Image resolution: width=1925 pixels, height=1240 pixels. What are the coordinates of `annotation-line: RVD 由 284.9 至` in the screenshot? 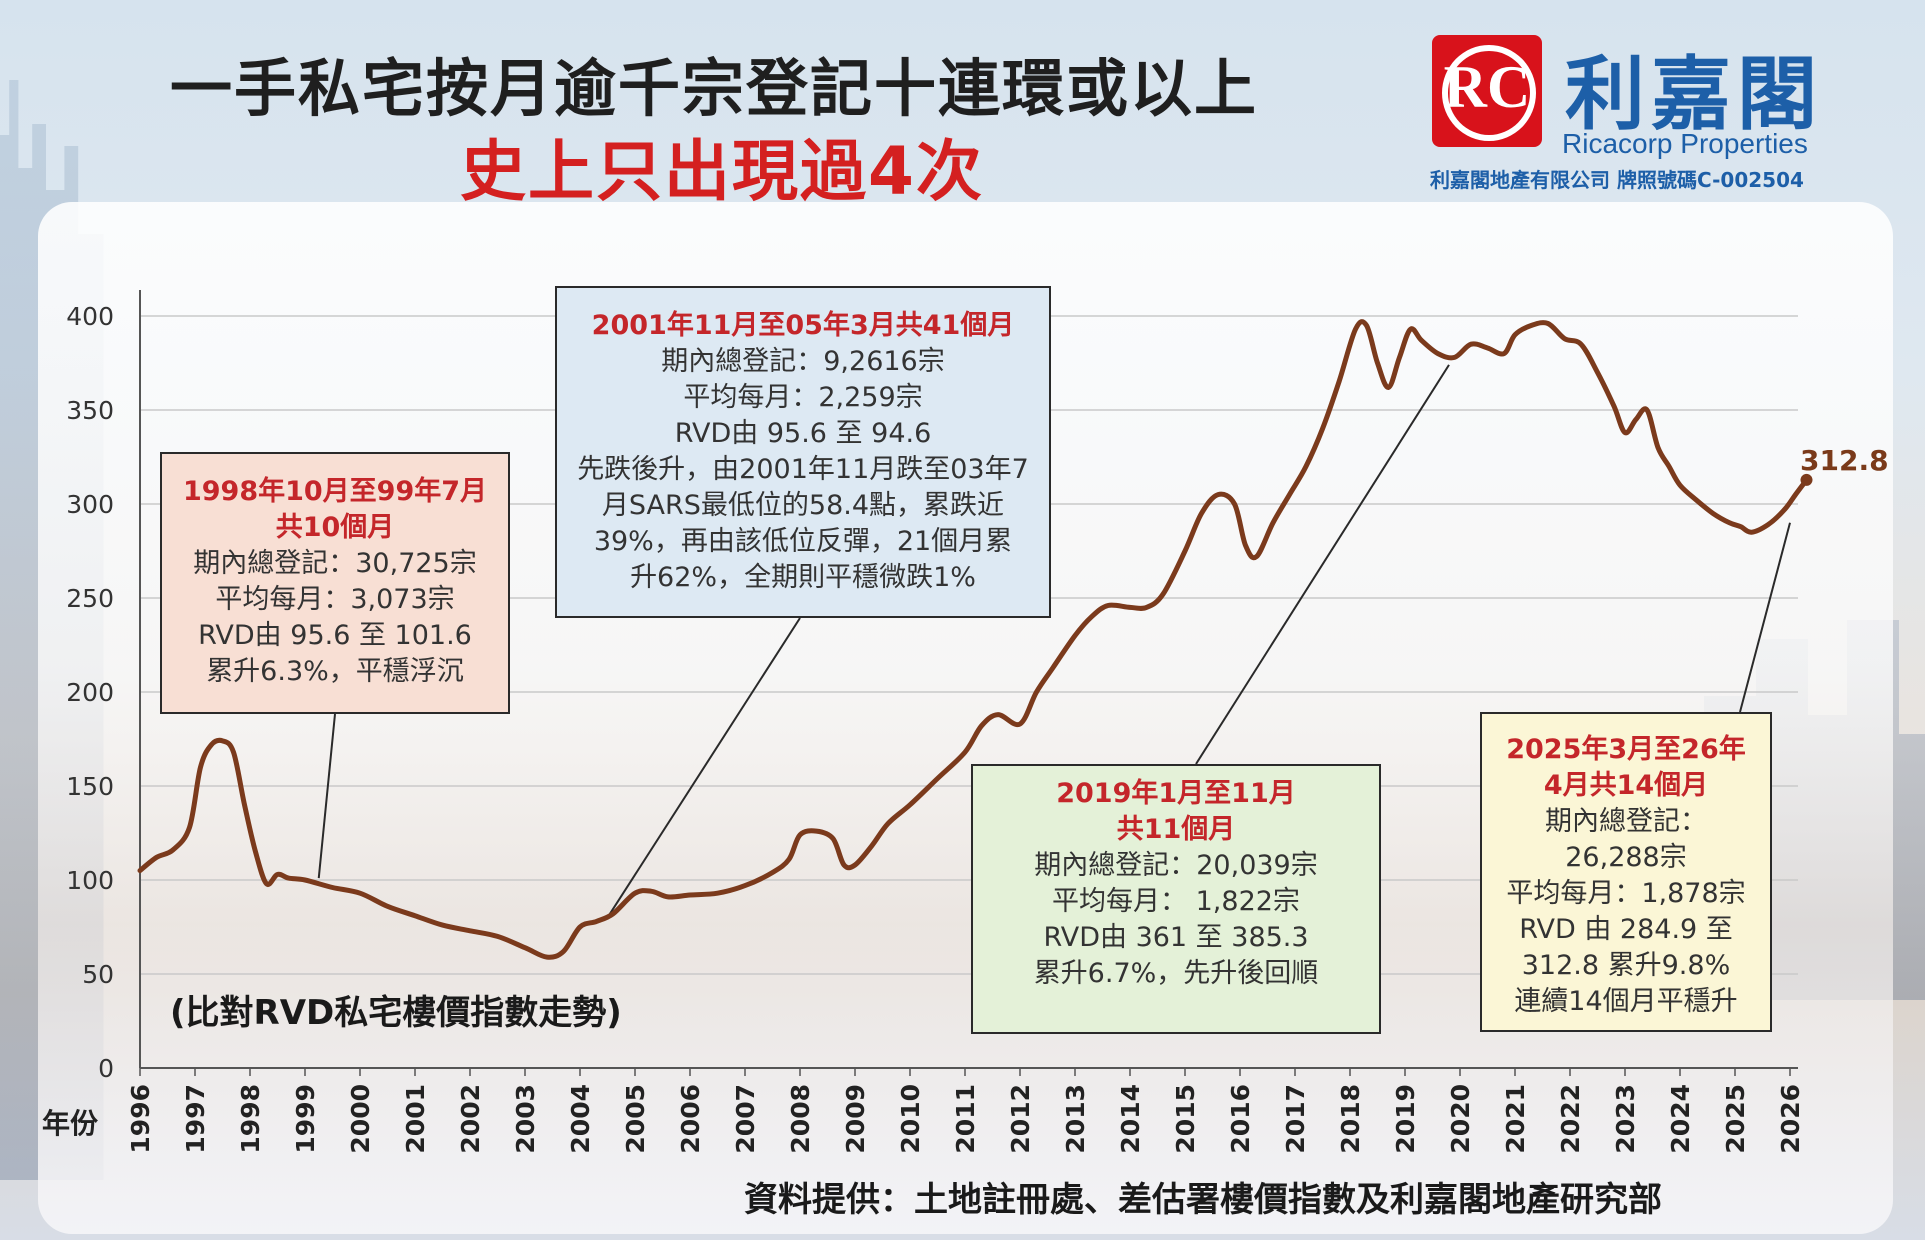 It's located at (1626, 929).